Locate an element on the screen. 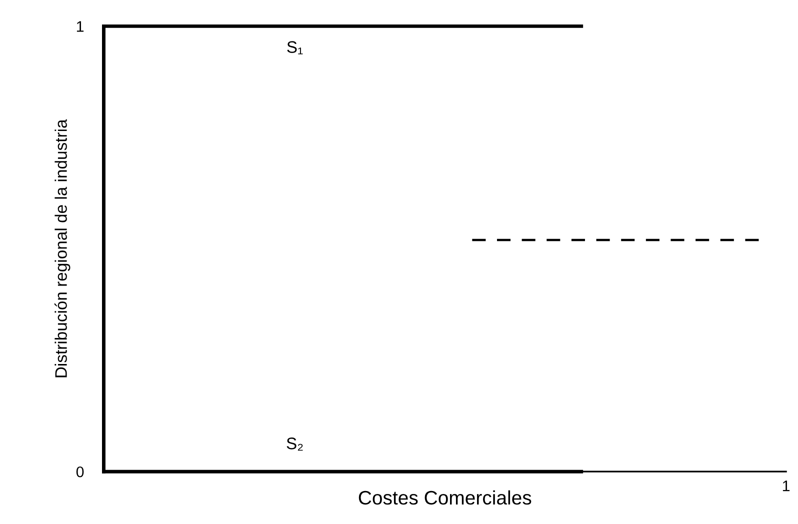  series-label: S₂ is located at coordinates (294, 444).